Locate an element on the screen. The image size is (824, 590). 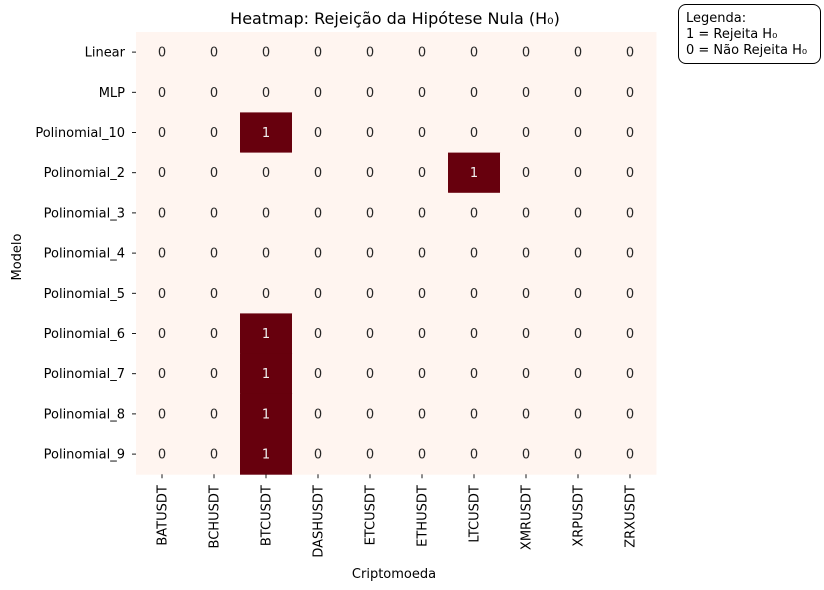
y-tick-label: Polinomial_4 is located at coordinates (84, 254).